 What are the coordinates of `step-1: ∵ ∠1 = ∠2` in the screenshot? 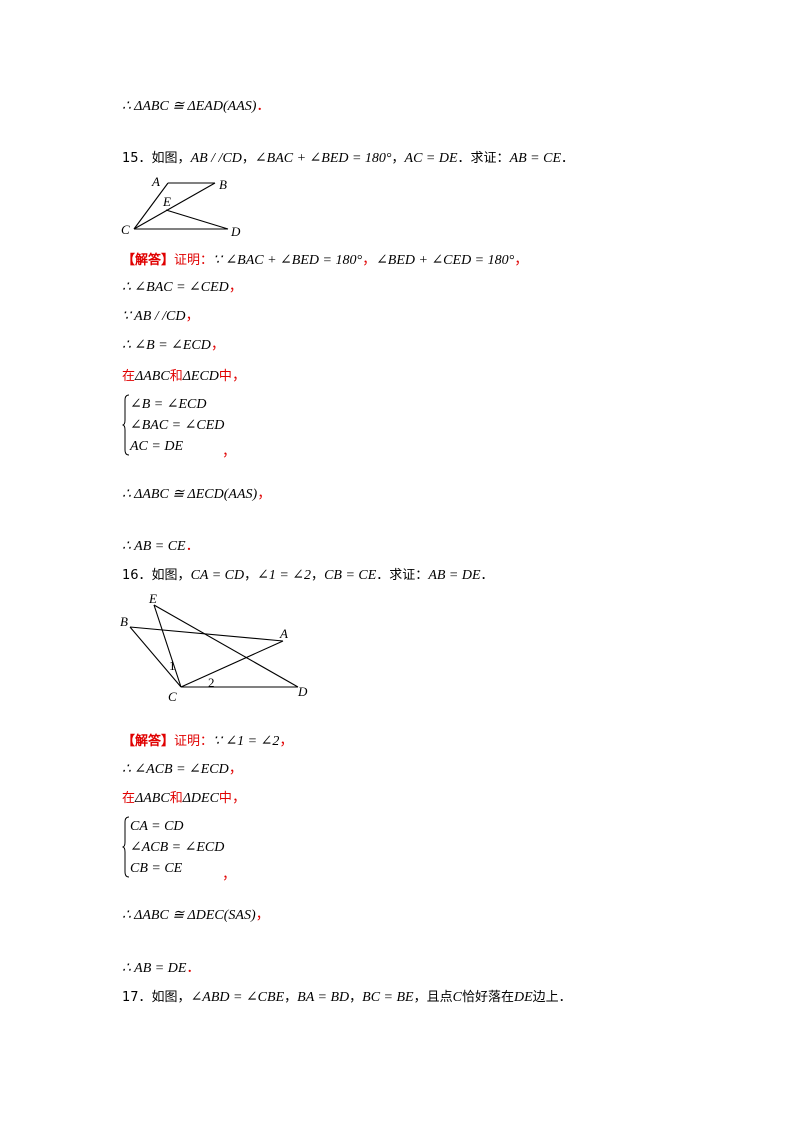 It's located at (246, 741).